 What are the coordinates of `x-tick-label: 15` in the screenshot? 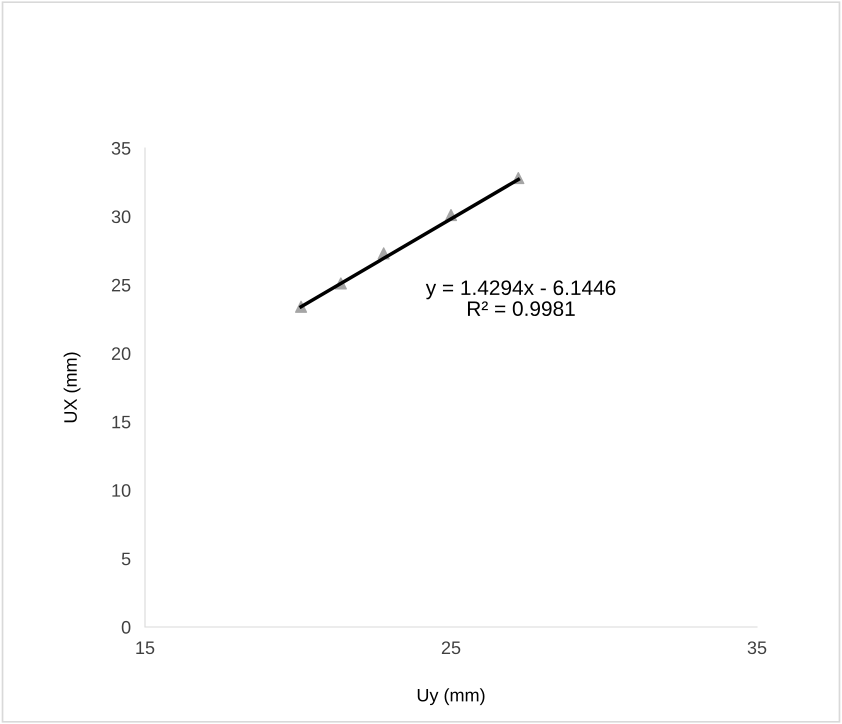 It's located at (145, 648).